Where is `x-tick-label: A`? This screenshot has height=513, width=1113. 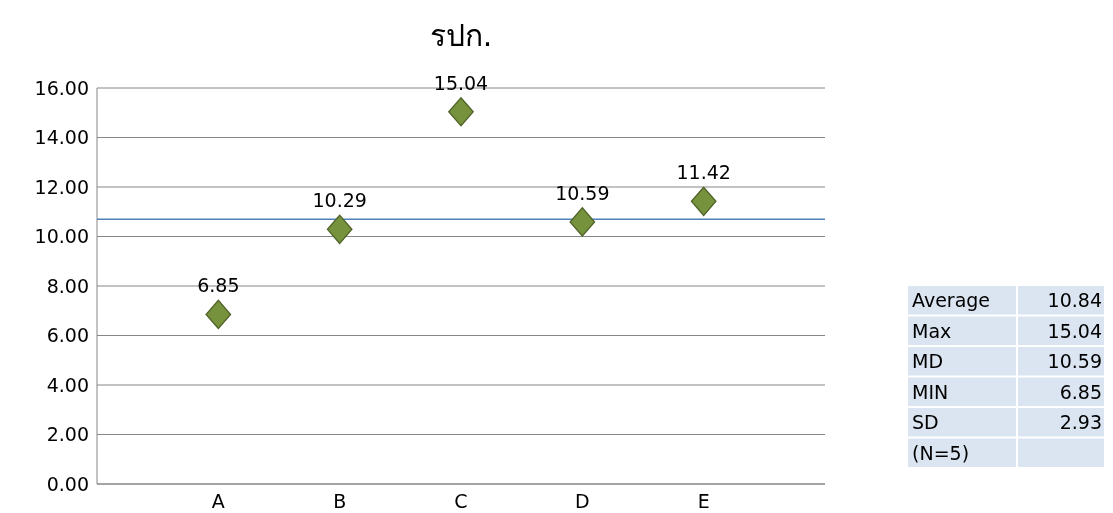
x-tick-label: A is located at coordinates (218, 501).